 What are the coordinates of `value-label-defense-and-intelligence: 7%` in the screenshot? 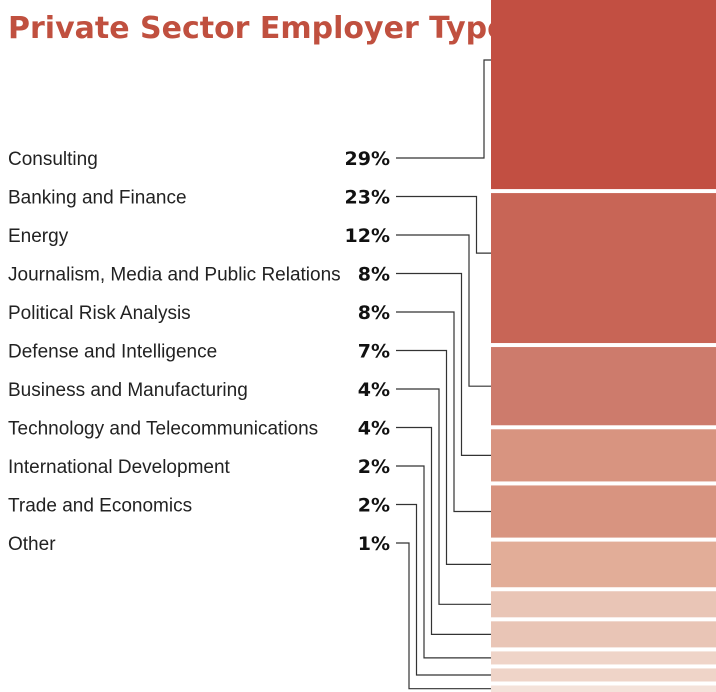 It's located at (374, 352).